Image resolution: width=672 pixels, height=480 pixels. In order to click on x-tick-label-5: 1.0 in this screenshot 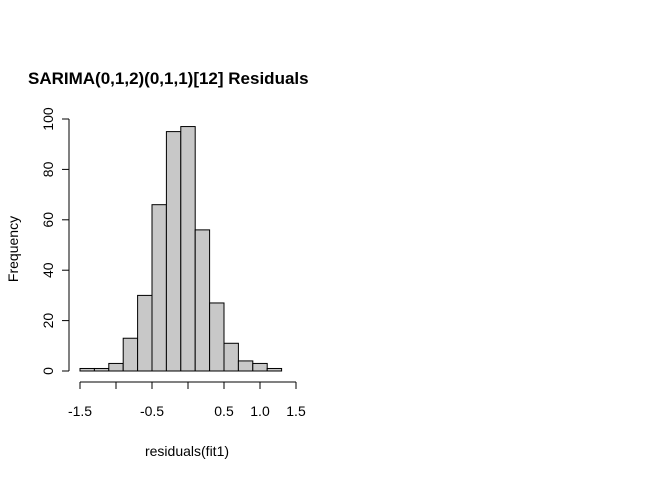, I will do `click(260, 411)`.